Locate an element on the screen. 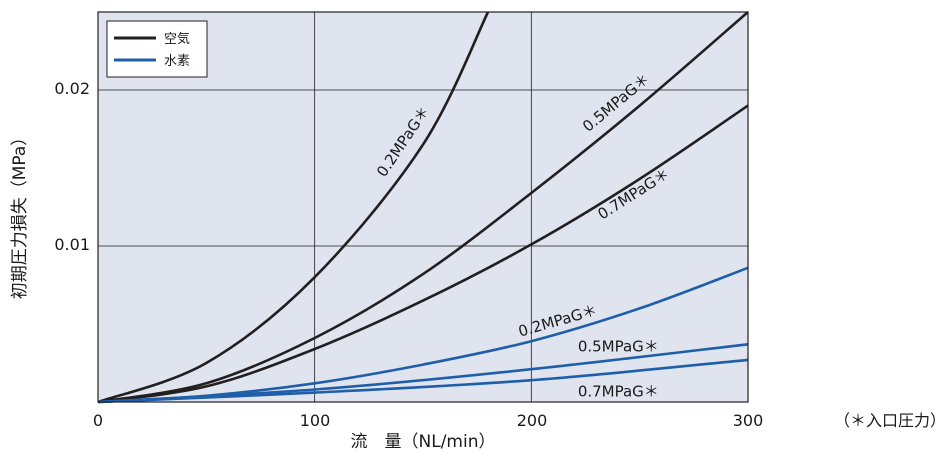 This screenshot has height=453, width=949. legend-label-air: 空気 is located at coordinates (177, 39).